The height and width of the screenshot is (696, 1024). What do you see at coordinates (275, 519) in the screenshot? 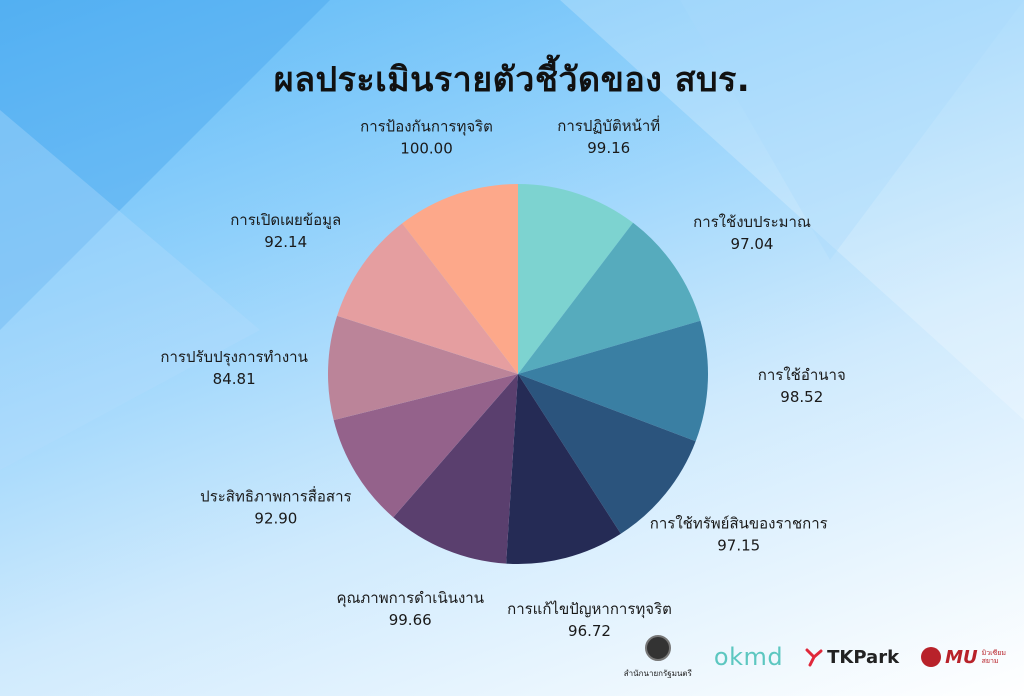
I see `slice-value-label: 92.90` at bounding box center [275, 519].